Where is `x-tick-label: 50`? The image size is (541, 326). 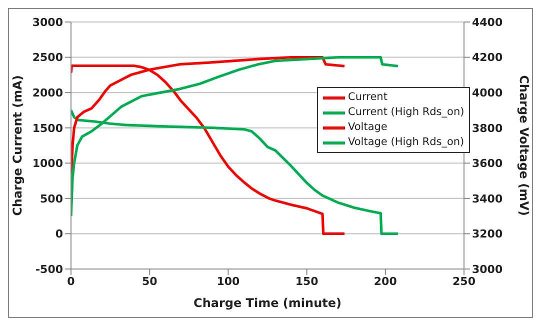 x-tick-label: 50 is located at coordinates (150, 281).